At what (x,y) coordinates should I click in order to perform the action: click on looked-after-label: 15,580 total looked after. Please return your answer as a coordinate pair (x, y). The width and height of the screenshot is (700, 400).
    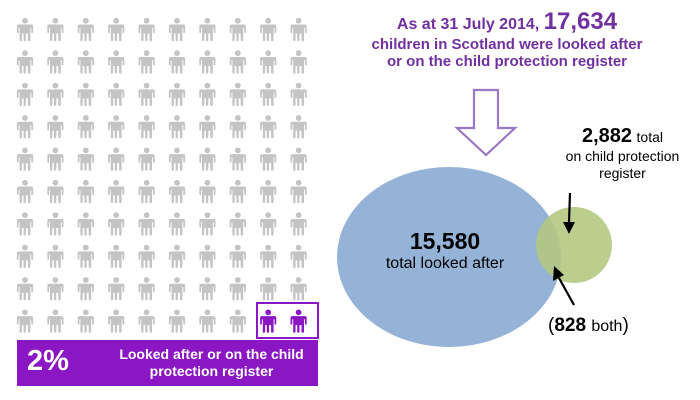
    Looking at the image, I should click on (445, 250).